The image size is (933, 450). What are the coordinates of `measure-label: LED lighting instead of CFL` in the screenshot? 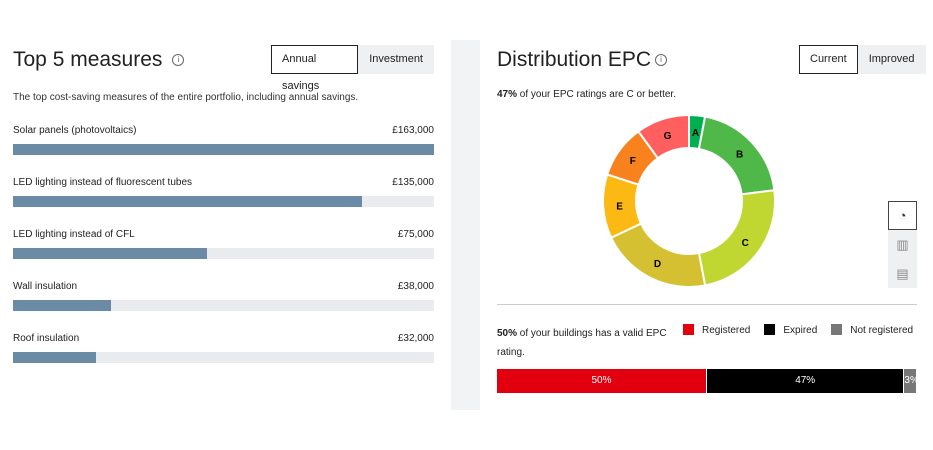 It's located at (74, 234).